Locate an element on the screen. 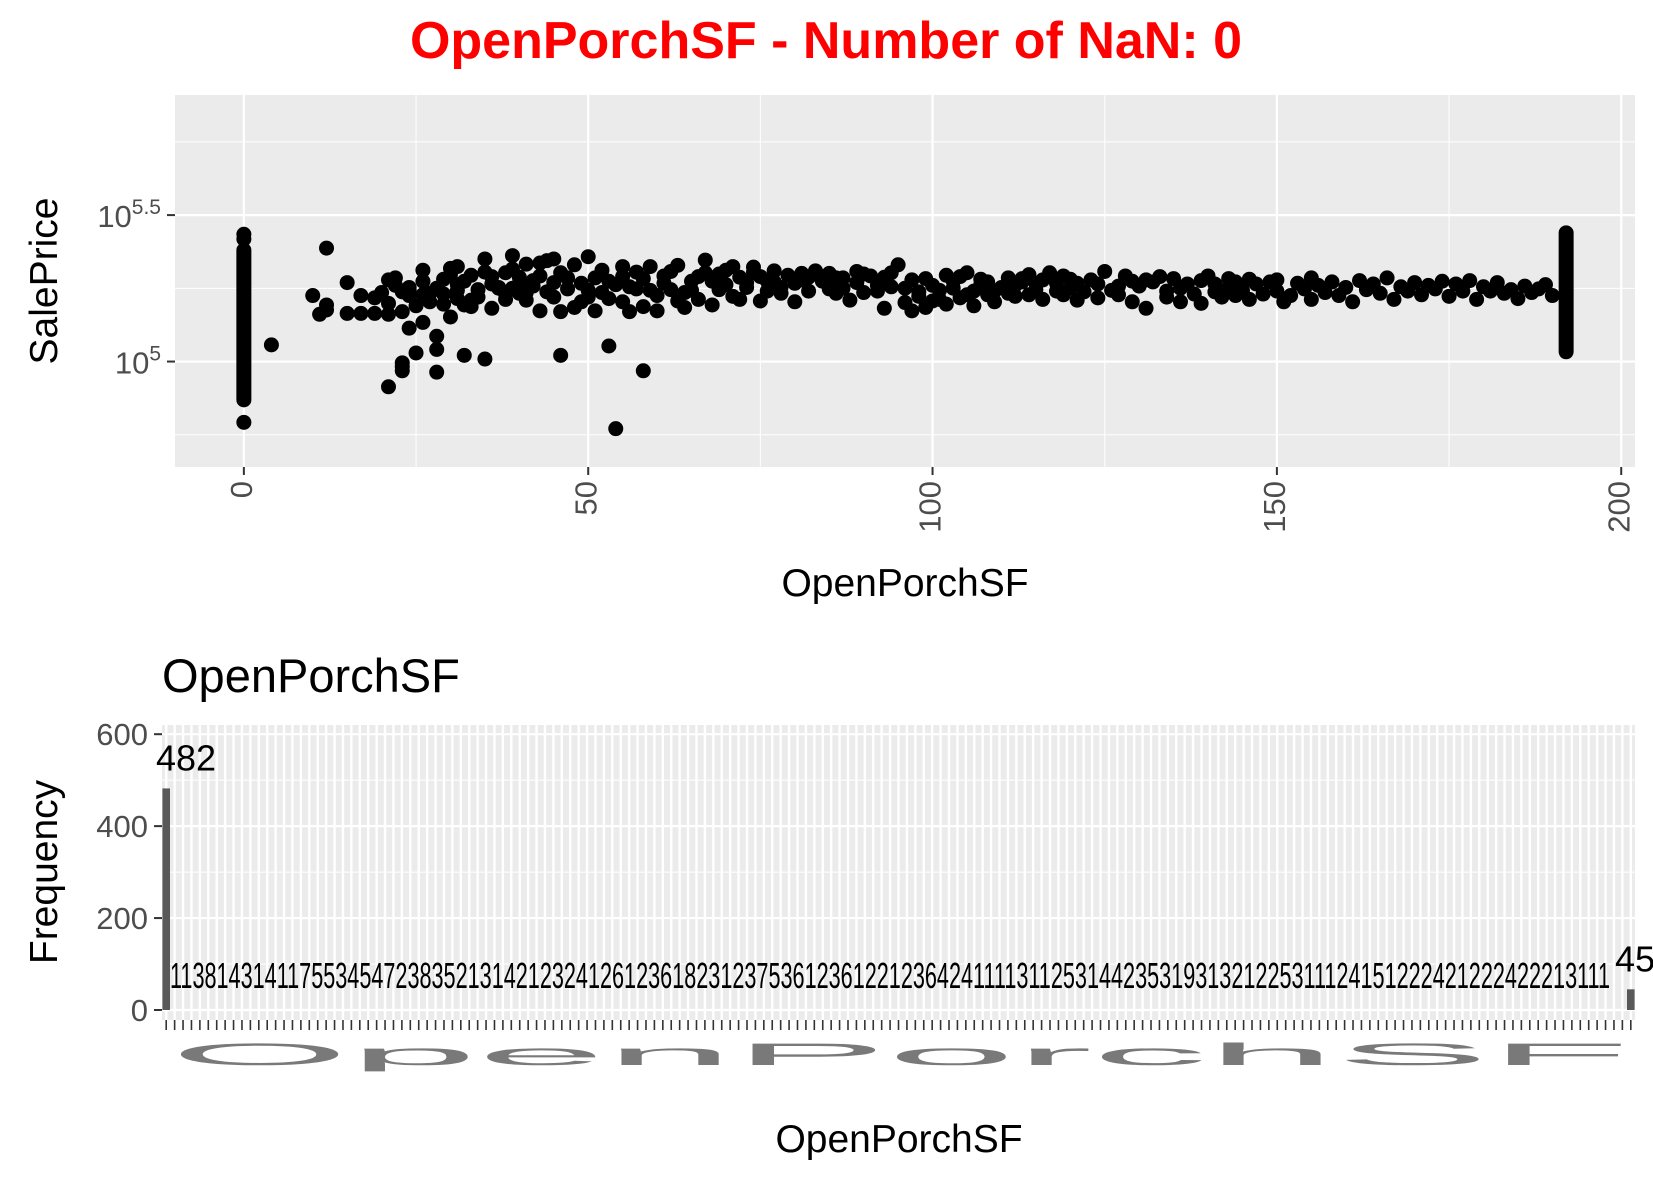  scatter-x-ticks: 0 50 100 150 200 is located at coordinates (930, 500).